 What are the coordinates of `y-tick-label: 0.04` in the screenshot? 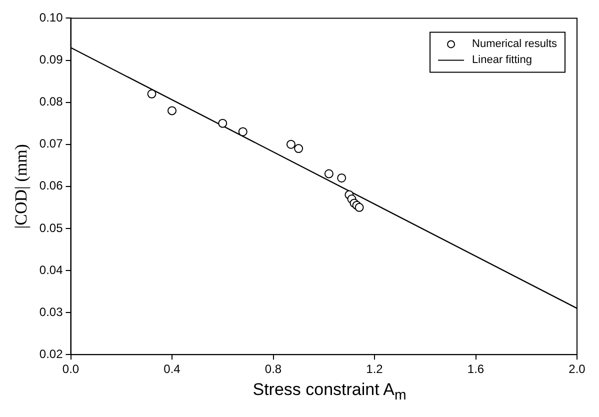 It's located at (51, 269).